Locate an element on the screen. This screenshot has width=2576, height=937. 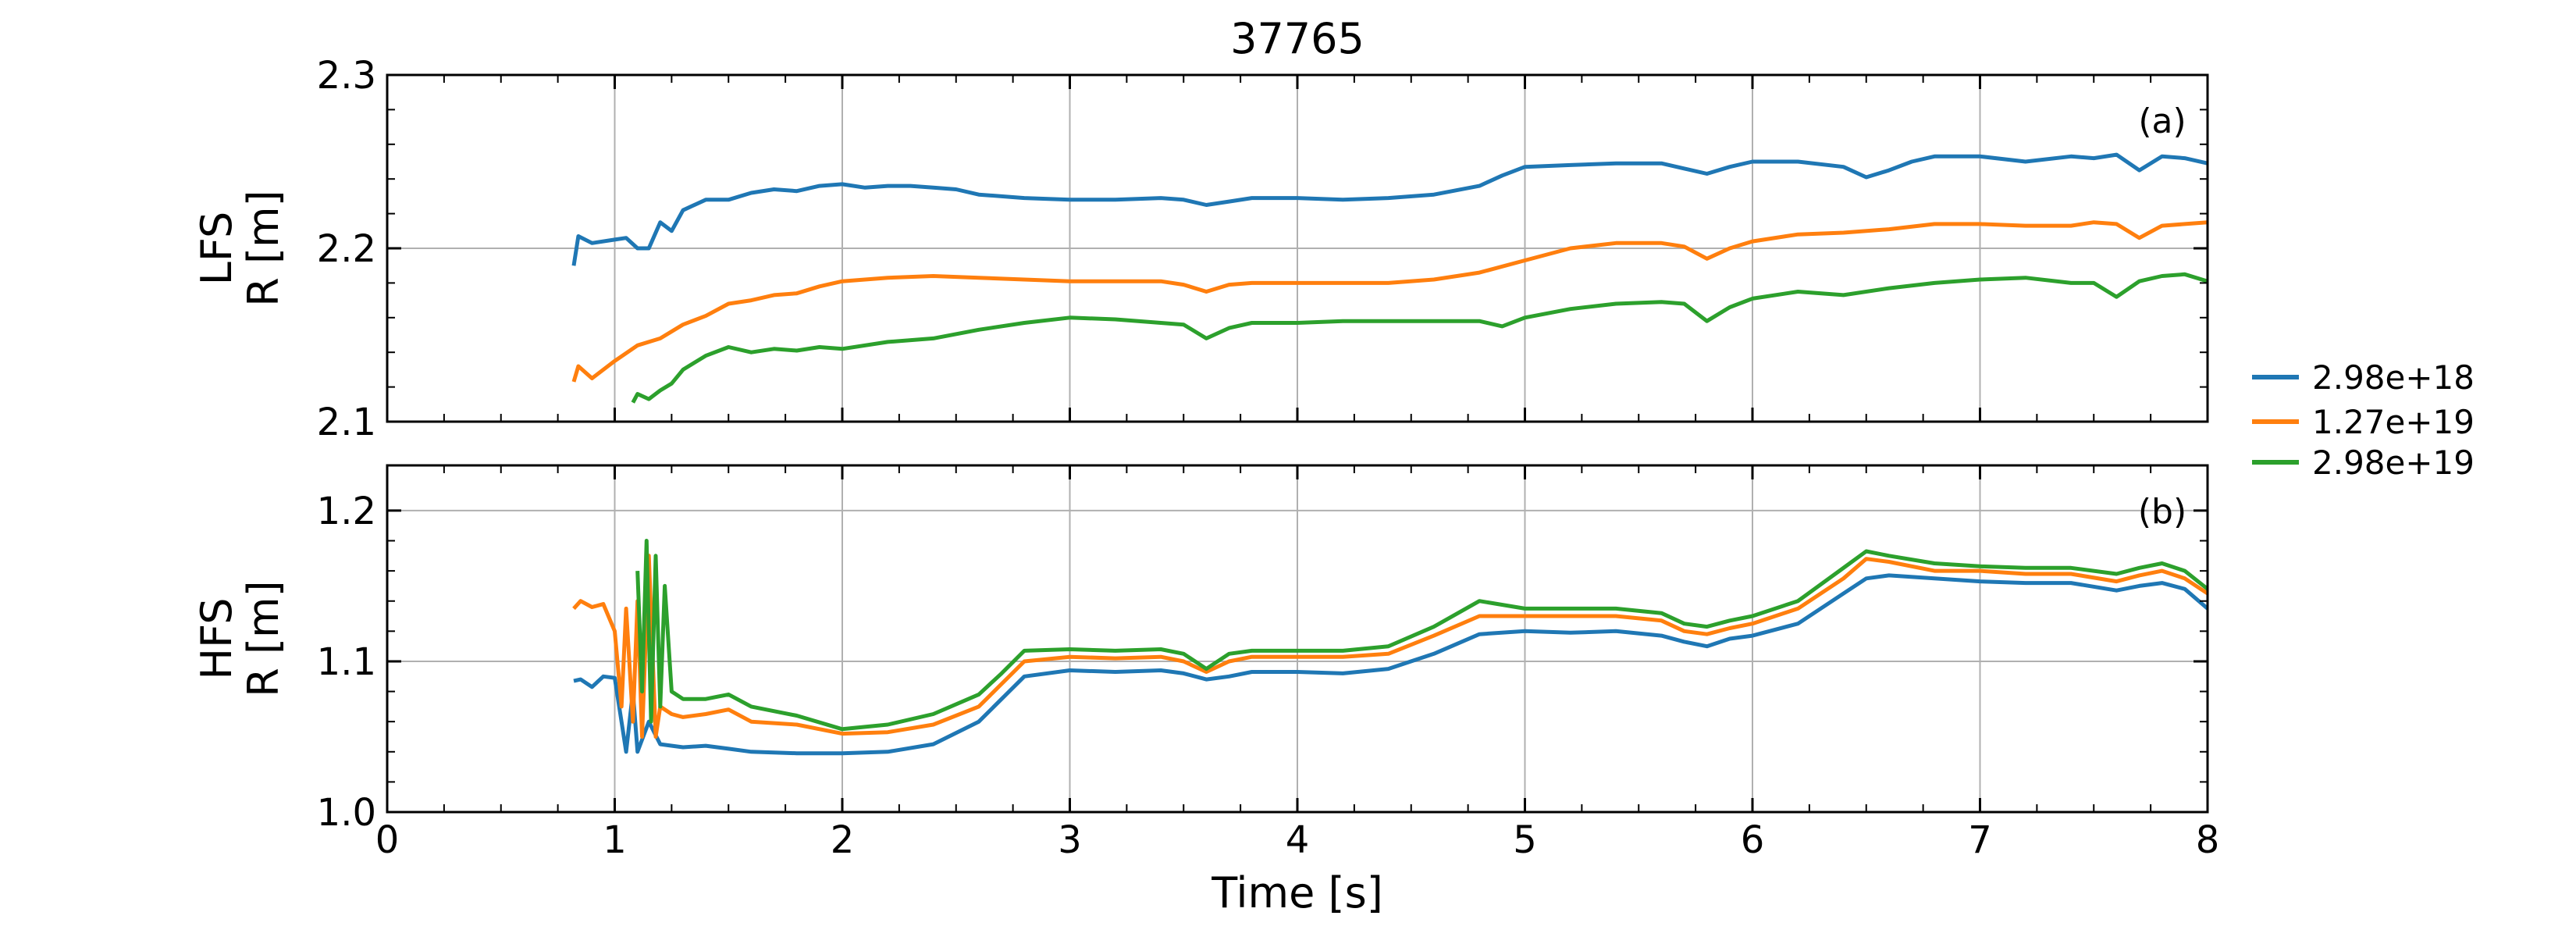
panel-lfs-ylabel-line1: LFS is located at coordinates (216, 248).